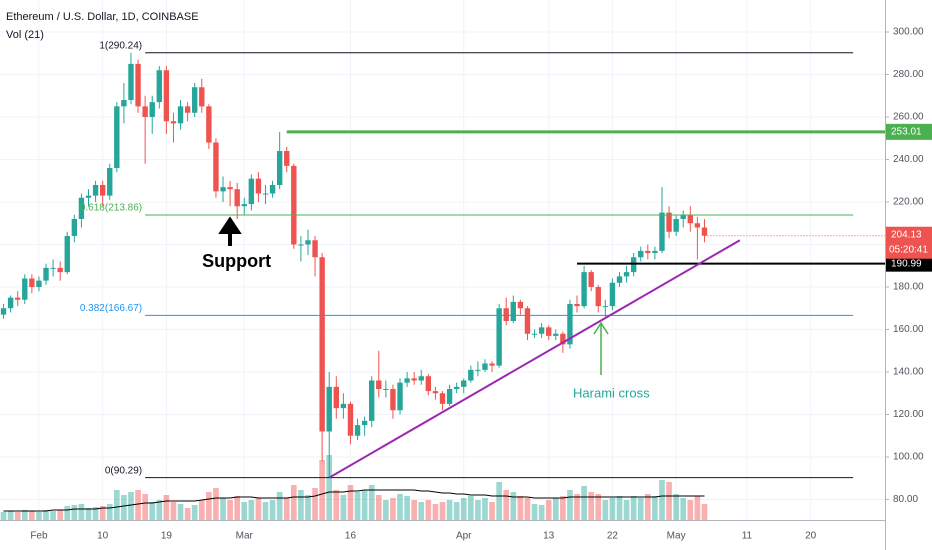  Describe the element at coordinates (909, 263) in the screenshot. I see `price-badge` at that location.